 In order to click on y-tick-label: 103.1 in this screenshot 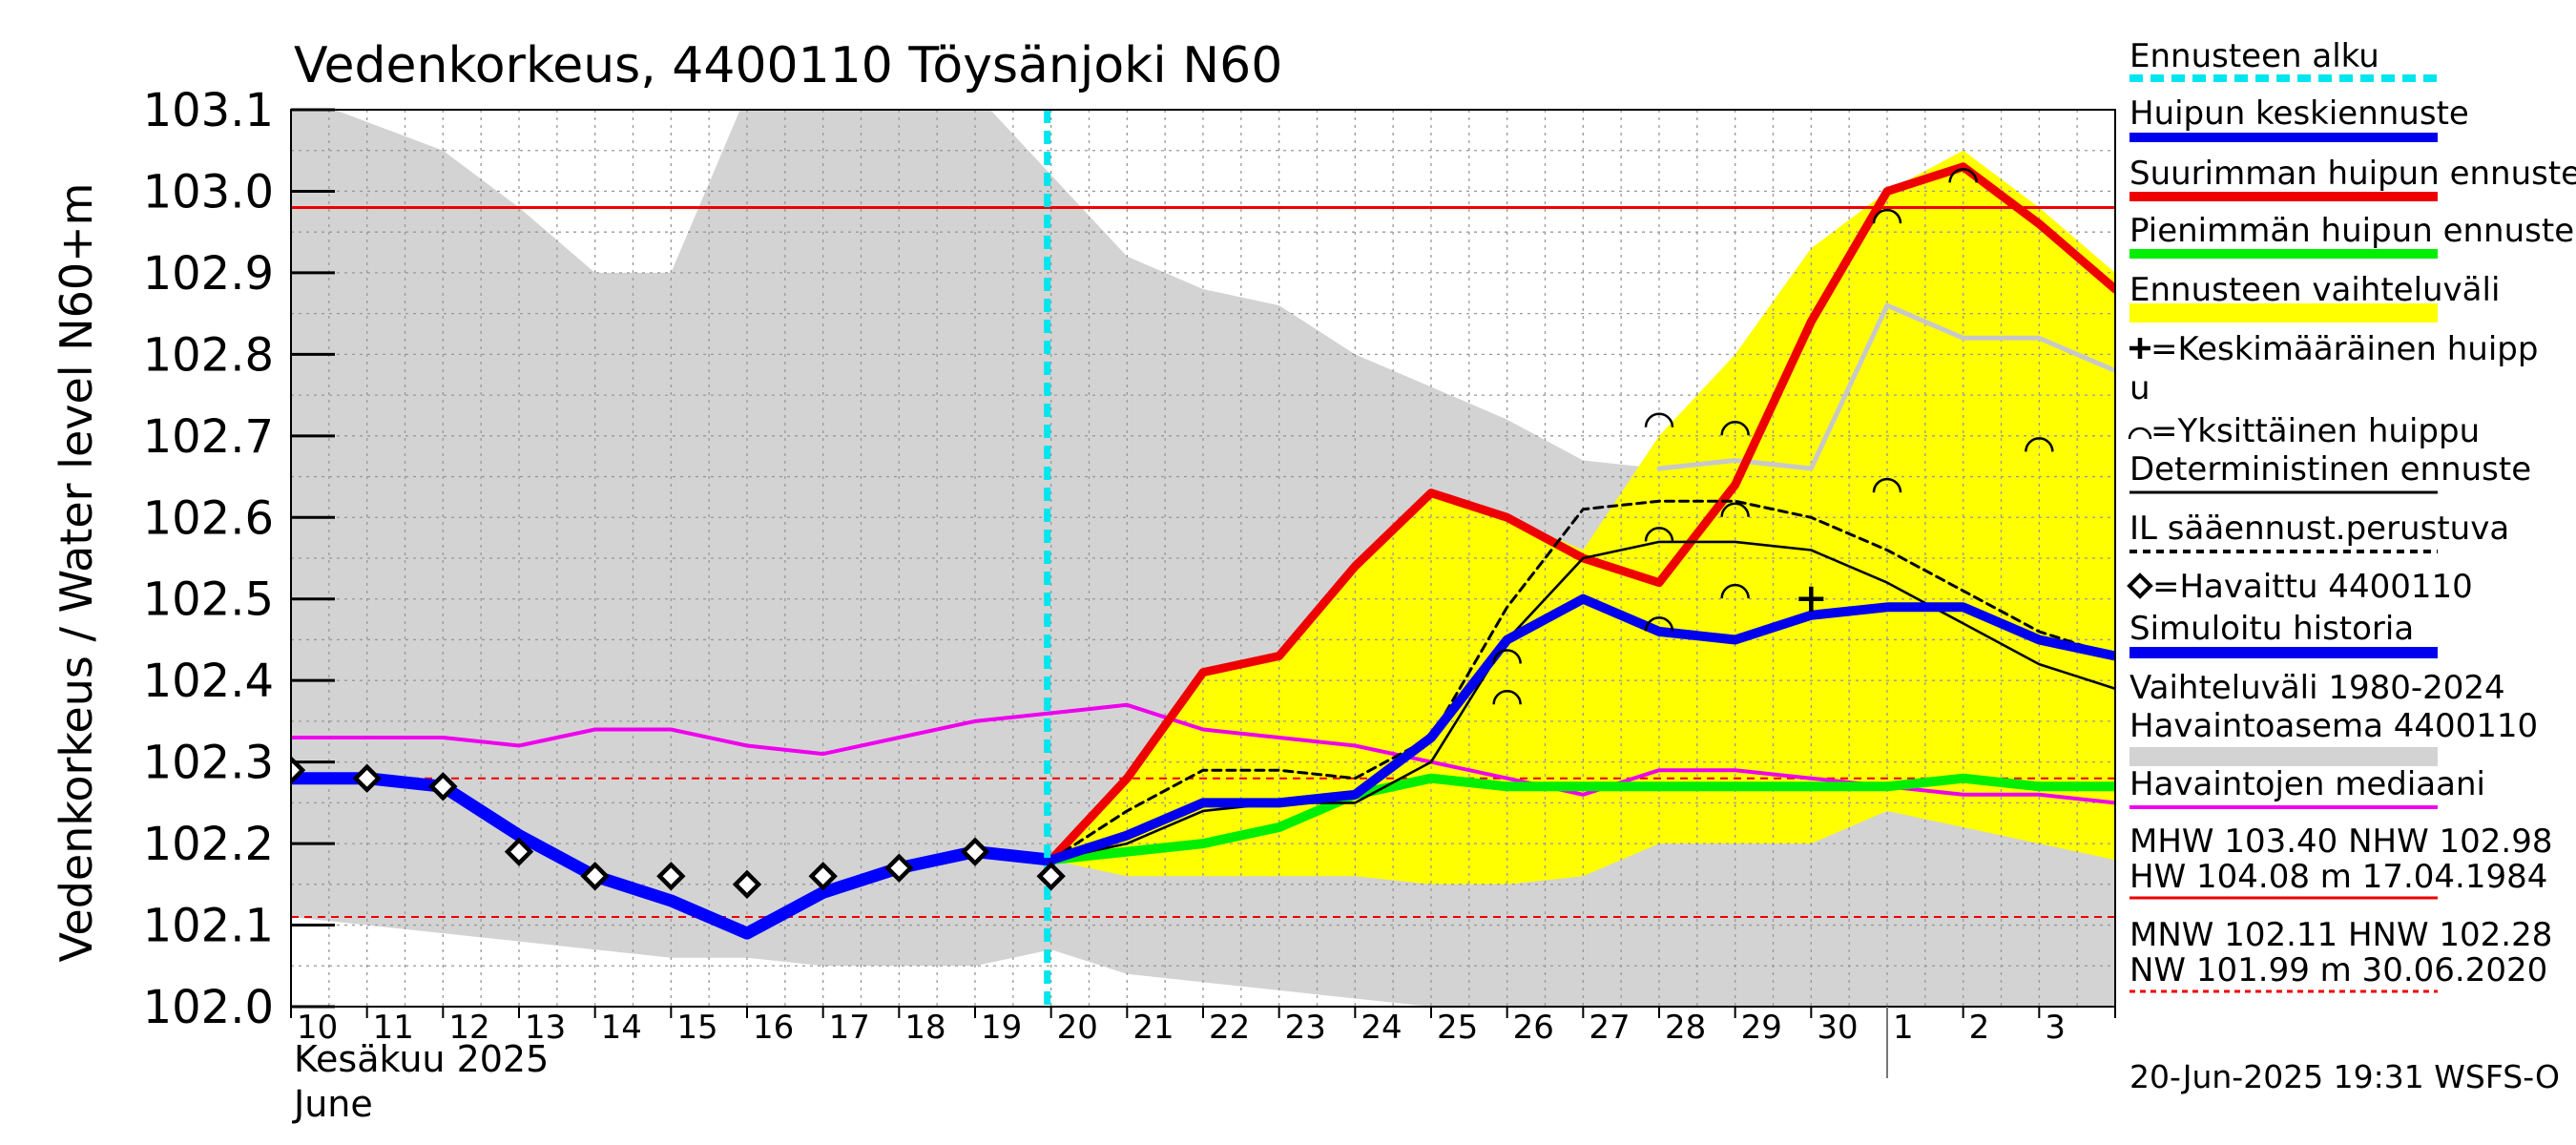, I will do `click(208, 110)`.